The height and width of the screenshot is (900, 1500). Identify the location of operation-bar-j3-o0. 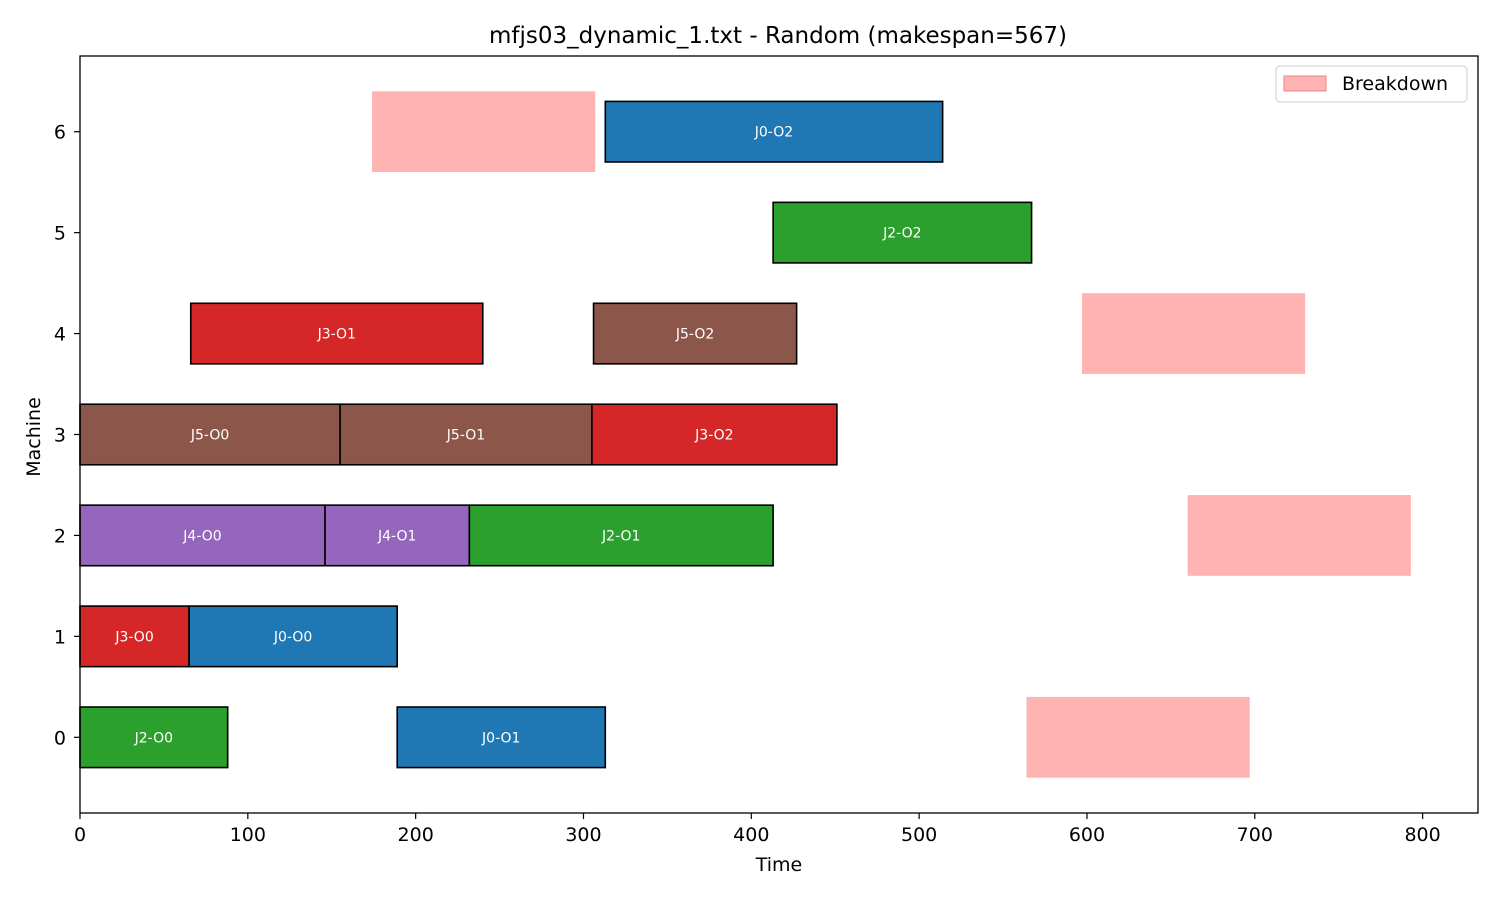
(134, 636).